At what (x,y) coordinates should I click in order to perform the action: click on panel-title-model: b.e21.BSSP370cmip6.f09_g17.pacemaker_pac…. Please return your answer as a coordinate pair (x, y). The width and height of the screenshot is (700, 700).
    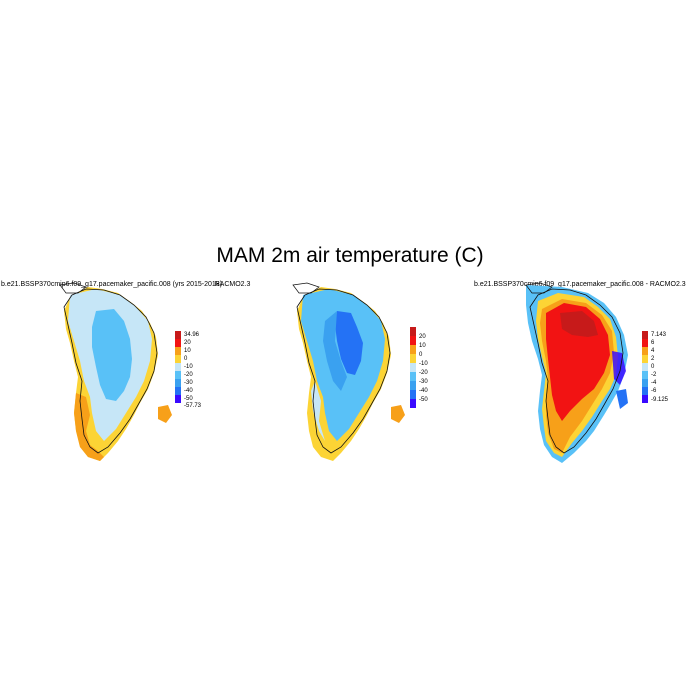
    Looking at the image, I should click on (112, 284).